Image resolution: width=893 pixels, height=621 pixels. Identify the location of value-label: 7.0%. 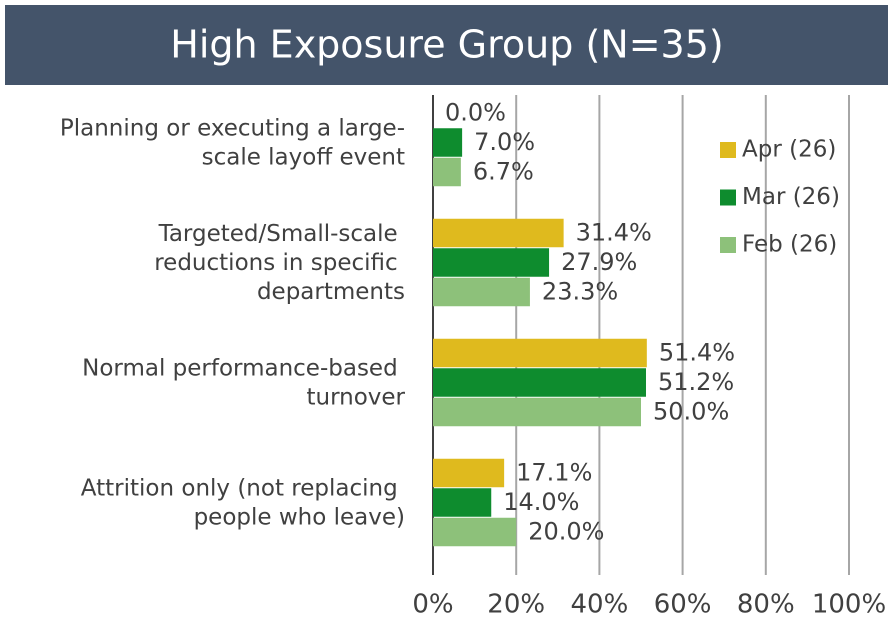
(504, 142).